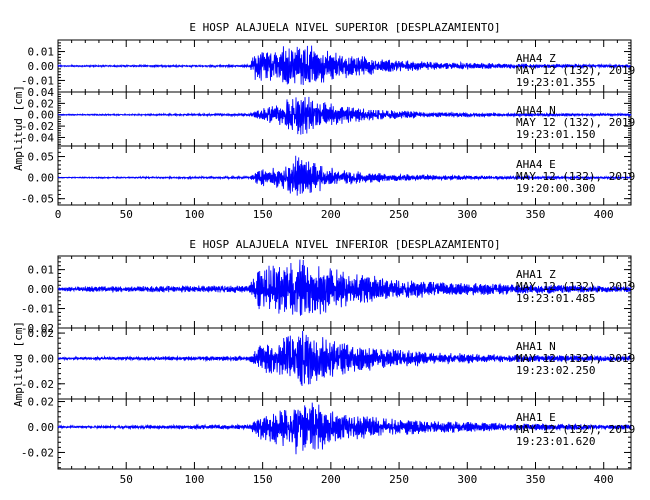  I want to click on station-component-label: AHA4 Z, so click(536, 58).